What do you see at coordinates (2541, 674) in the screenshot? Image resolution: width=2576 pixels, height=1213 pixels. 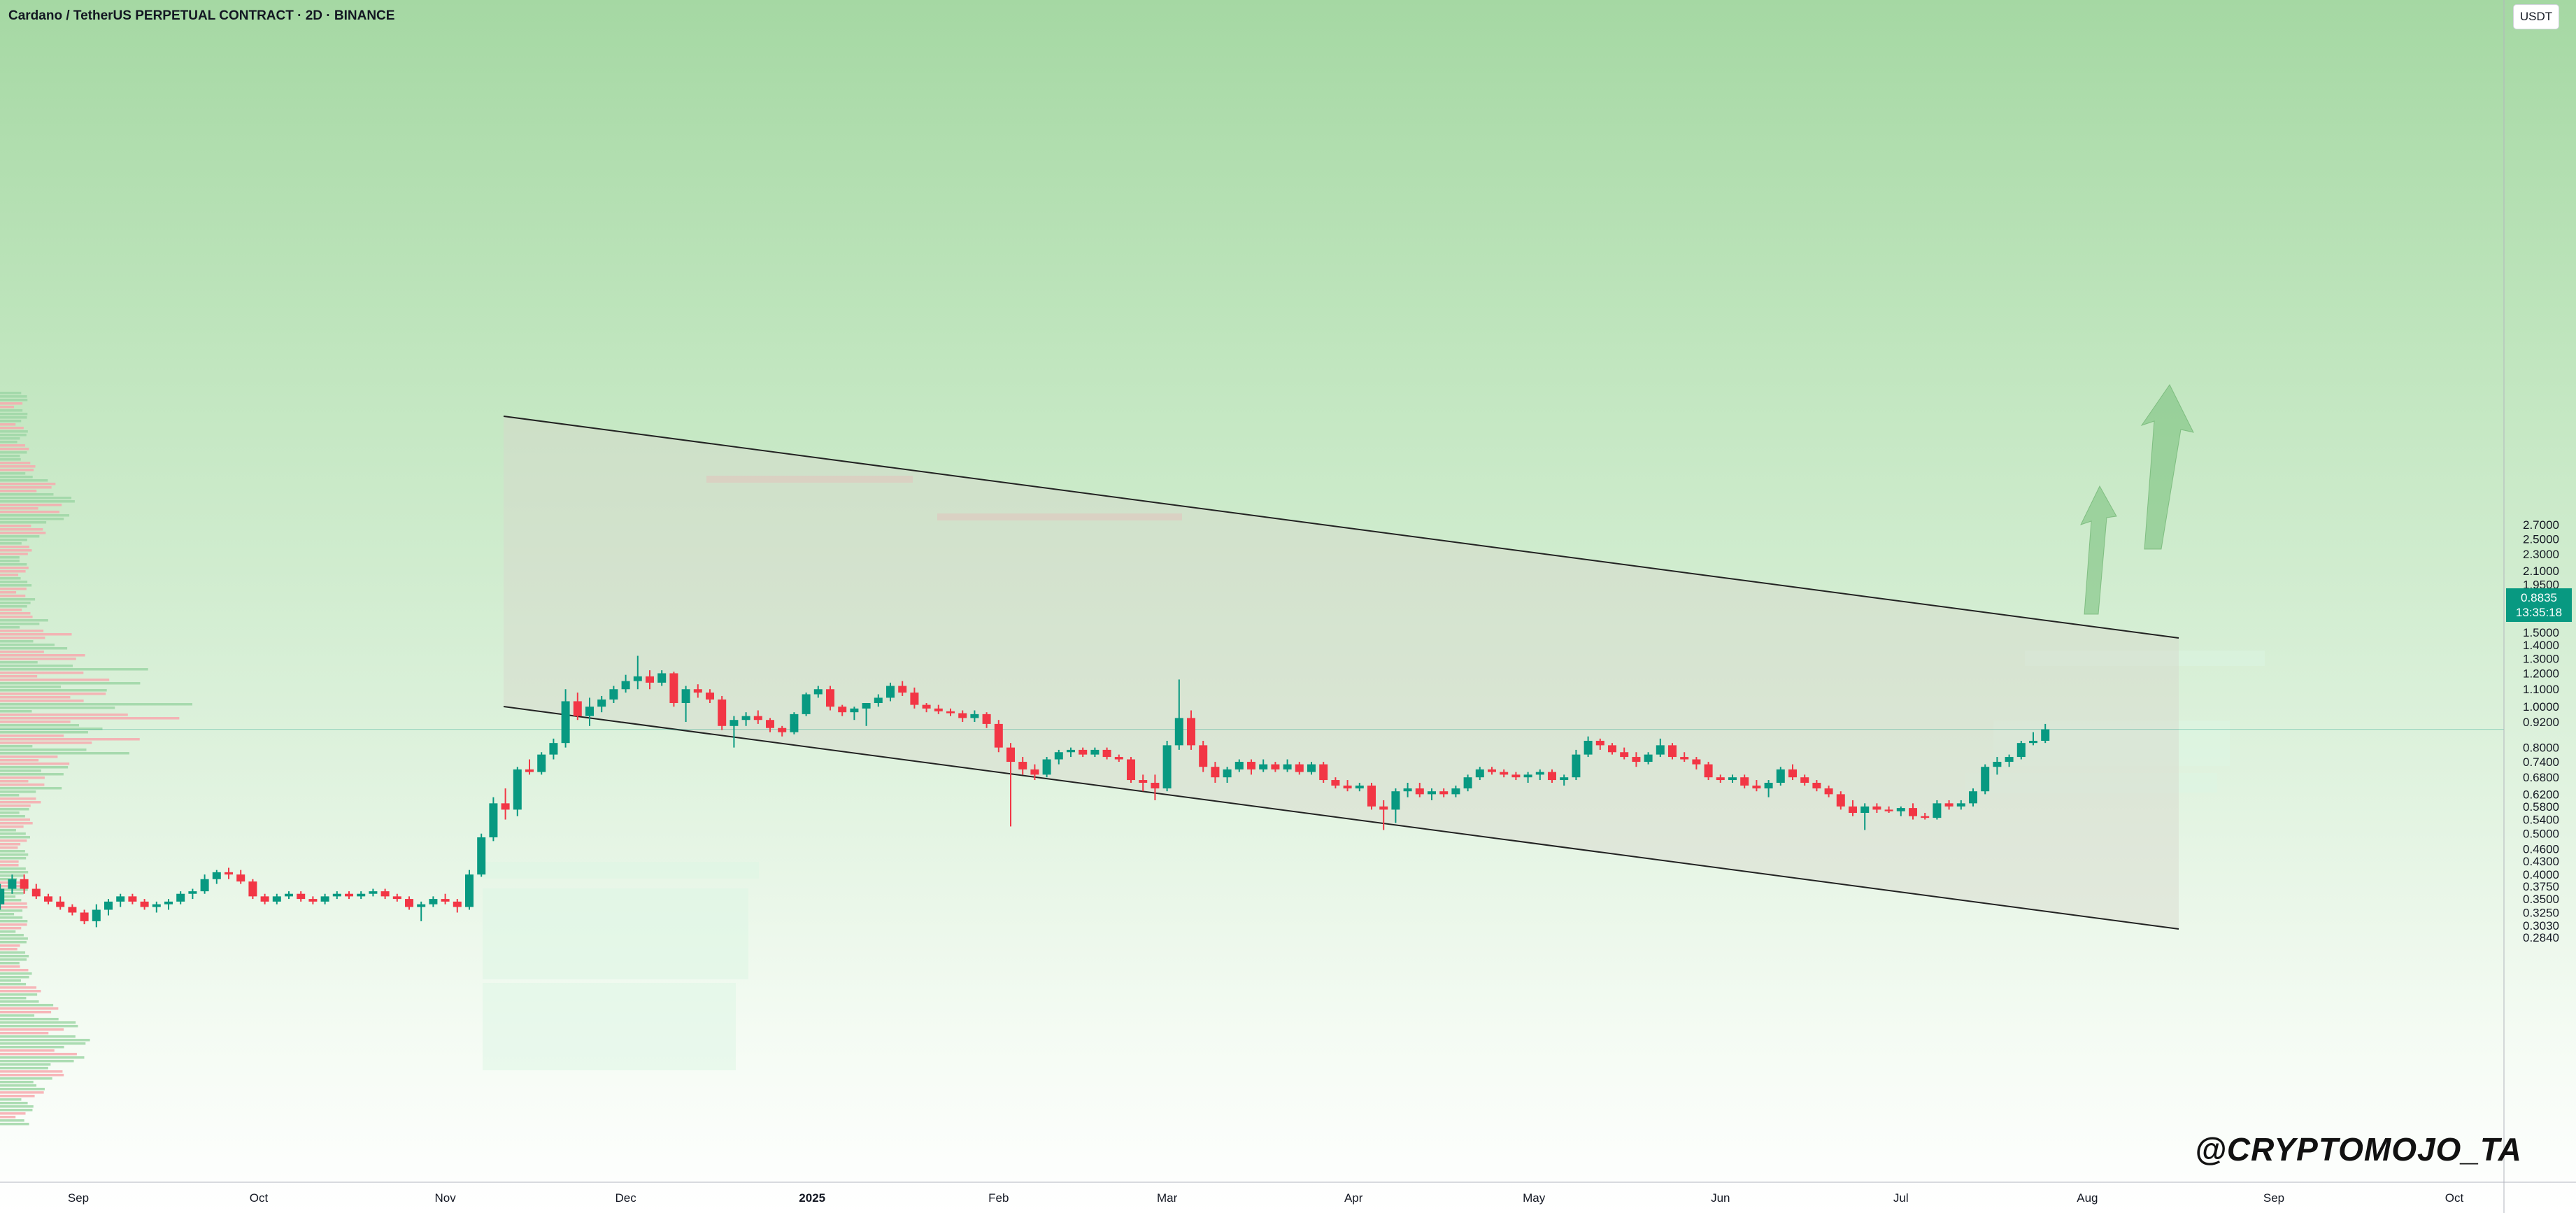 I see `y-tick-label: 1.2000` at bounding box center [2541, 674].